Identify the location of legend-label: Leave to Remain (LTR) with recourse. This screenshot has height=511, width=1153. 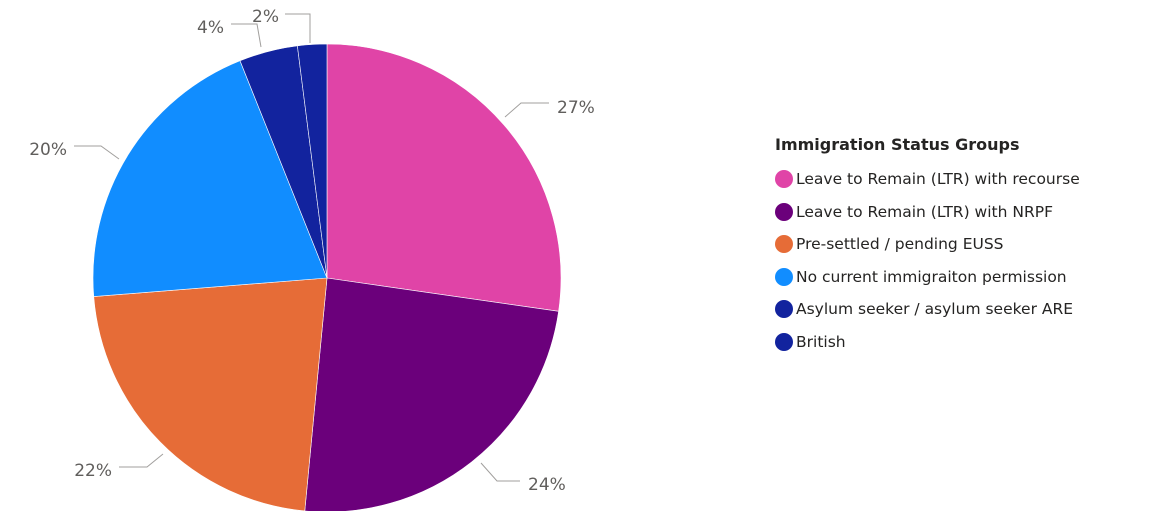
(938, 179).